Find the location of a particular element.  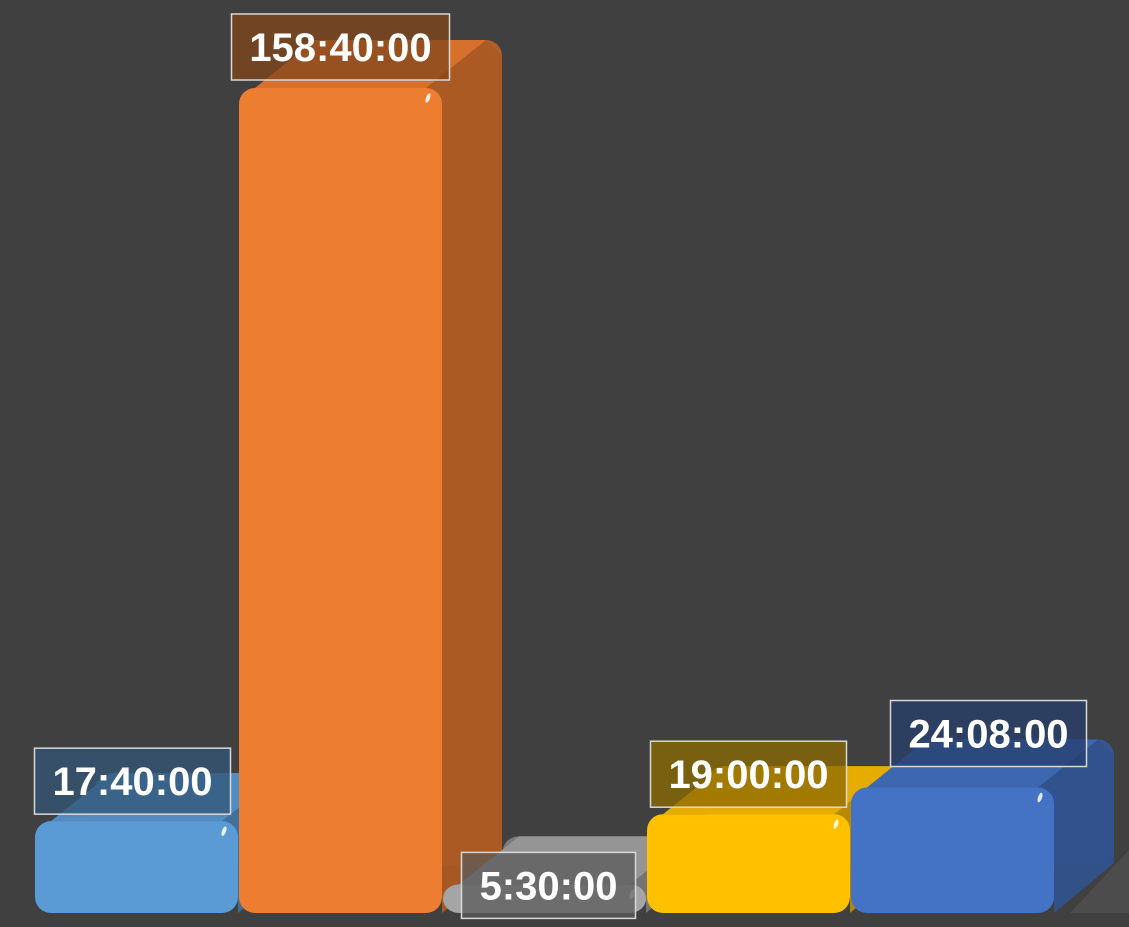

data-label-3: 5:30:00 is located at coordinates (548, 885).